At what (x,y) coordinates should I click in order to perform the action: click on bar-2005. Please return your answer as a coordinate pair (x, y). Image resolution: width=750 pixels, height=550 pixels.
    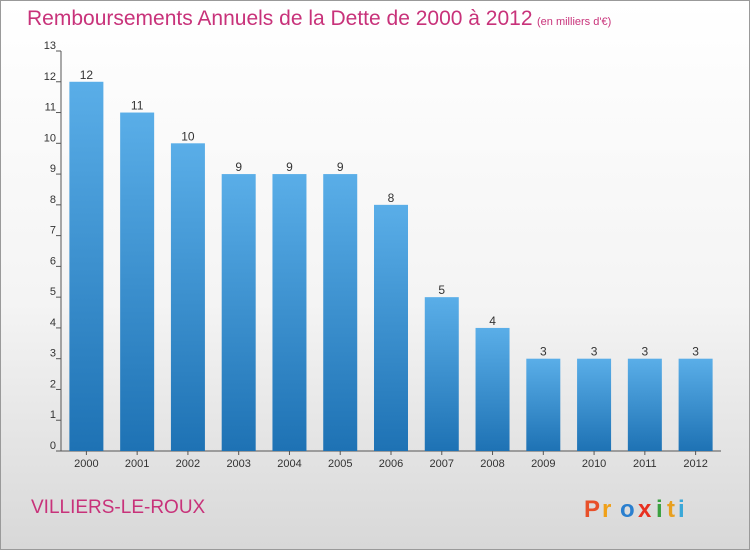
    Looking at the image, I should click on (340, 313).